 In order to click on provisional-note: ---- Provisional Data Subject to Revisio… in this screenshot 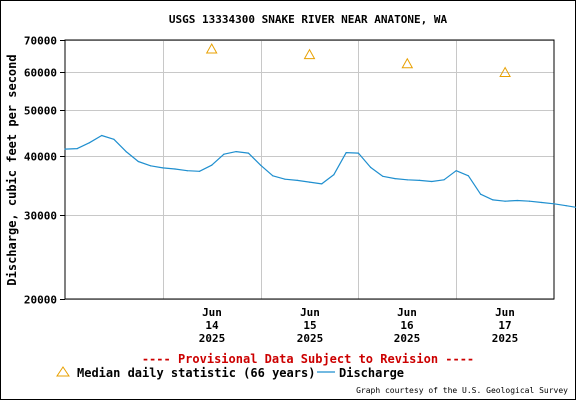, I will do `click(308, 359)`.